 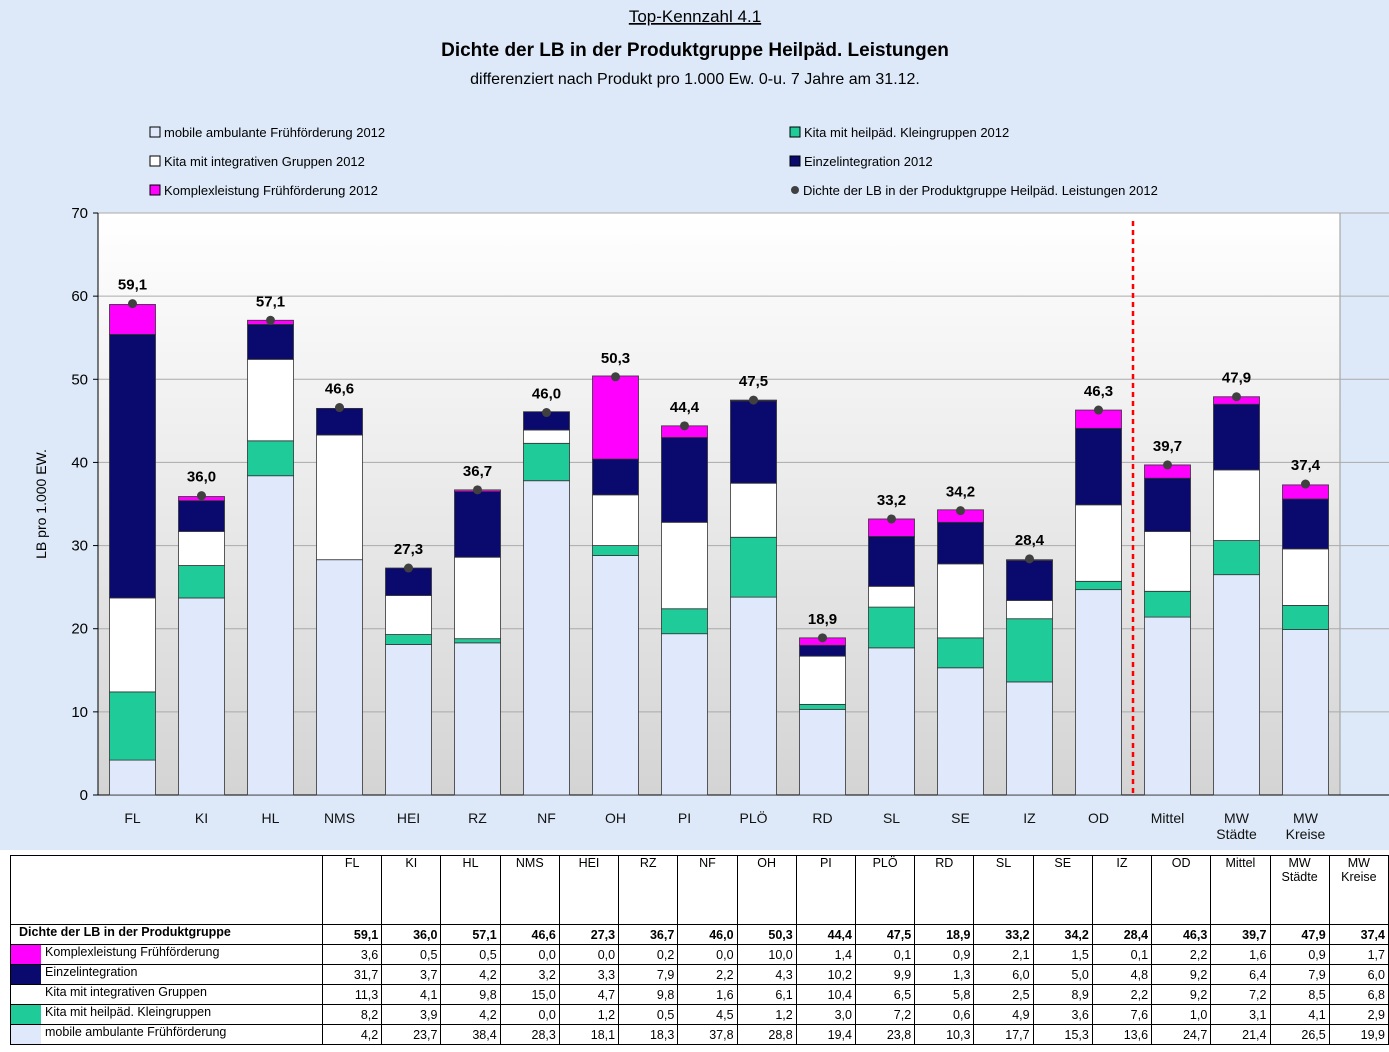 What do you see at coordinates (589, 954) in the screenshot?
I see `value-cell: 0,0` at bounding box center [589, 954].